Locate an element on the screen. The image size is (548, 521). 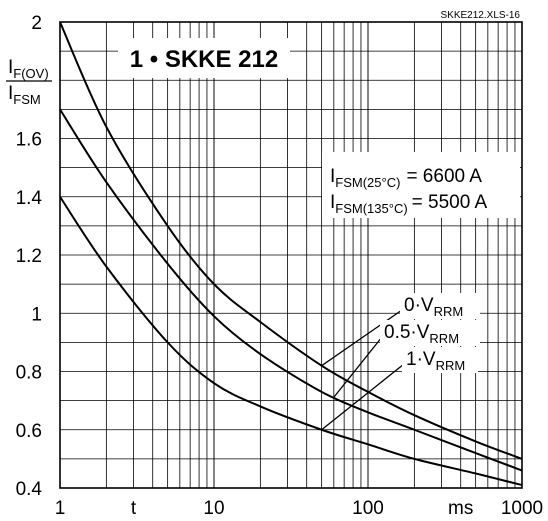
x-axis-unit: ms is located at coordinates (460, 508).